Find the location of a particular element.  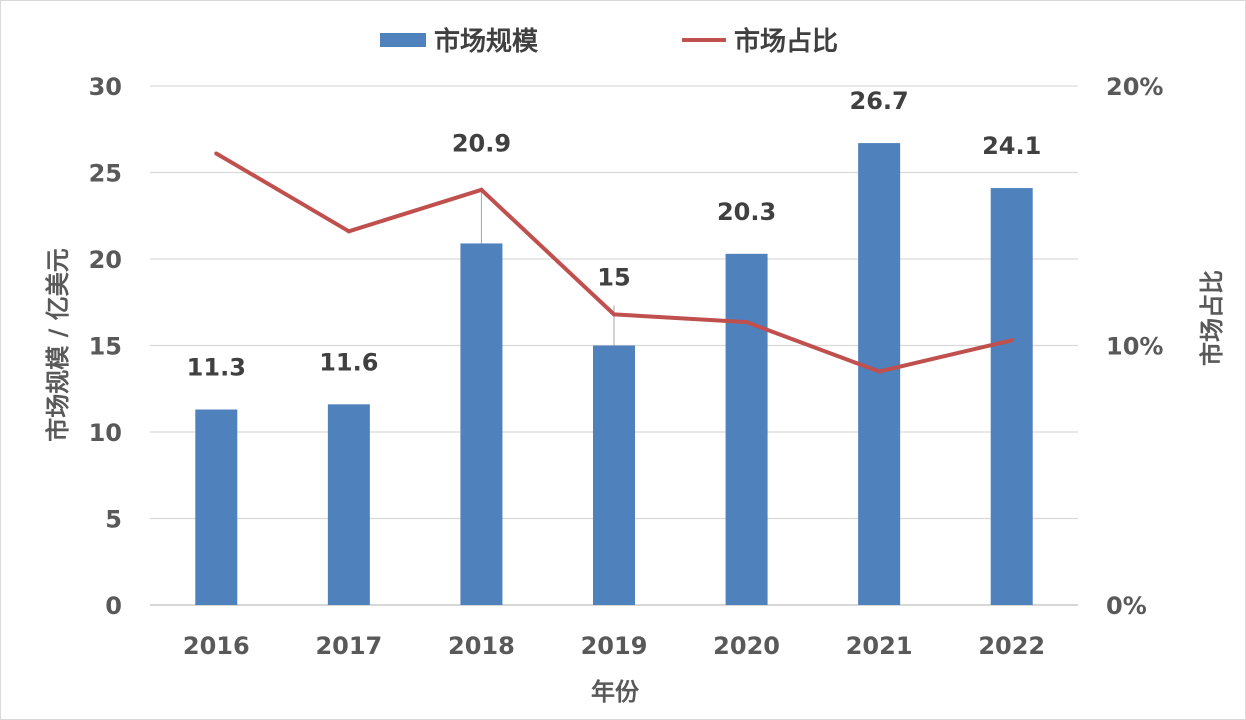

y-tick-label: 25 is located at coordinates (105, 174).